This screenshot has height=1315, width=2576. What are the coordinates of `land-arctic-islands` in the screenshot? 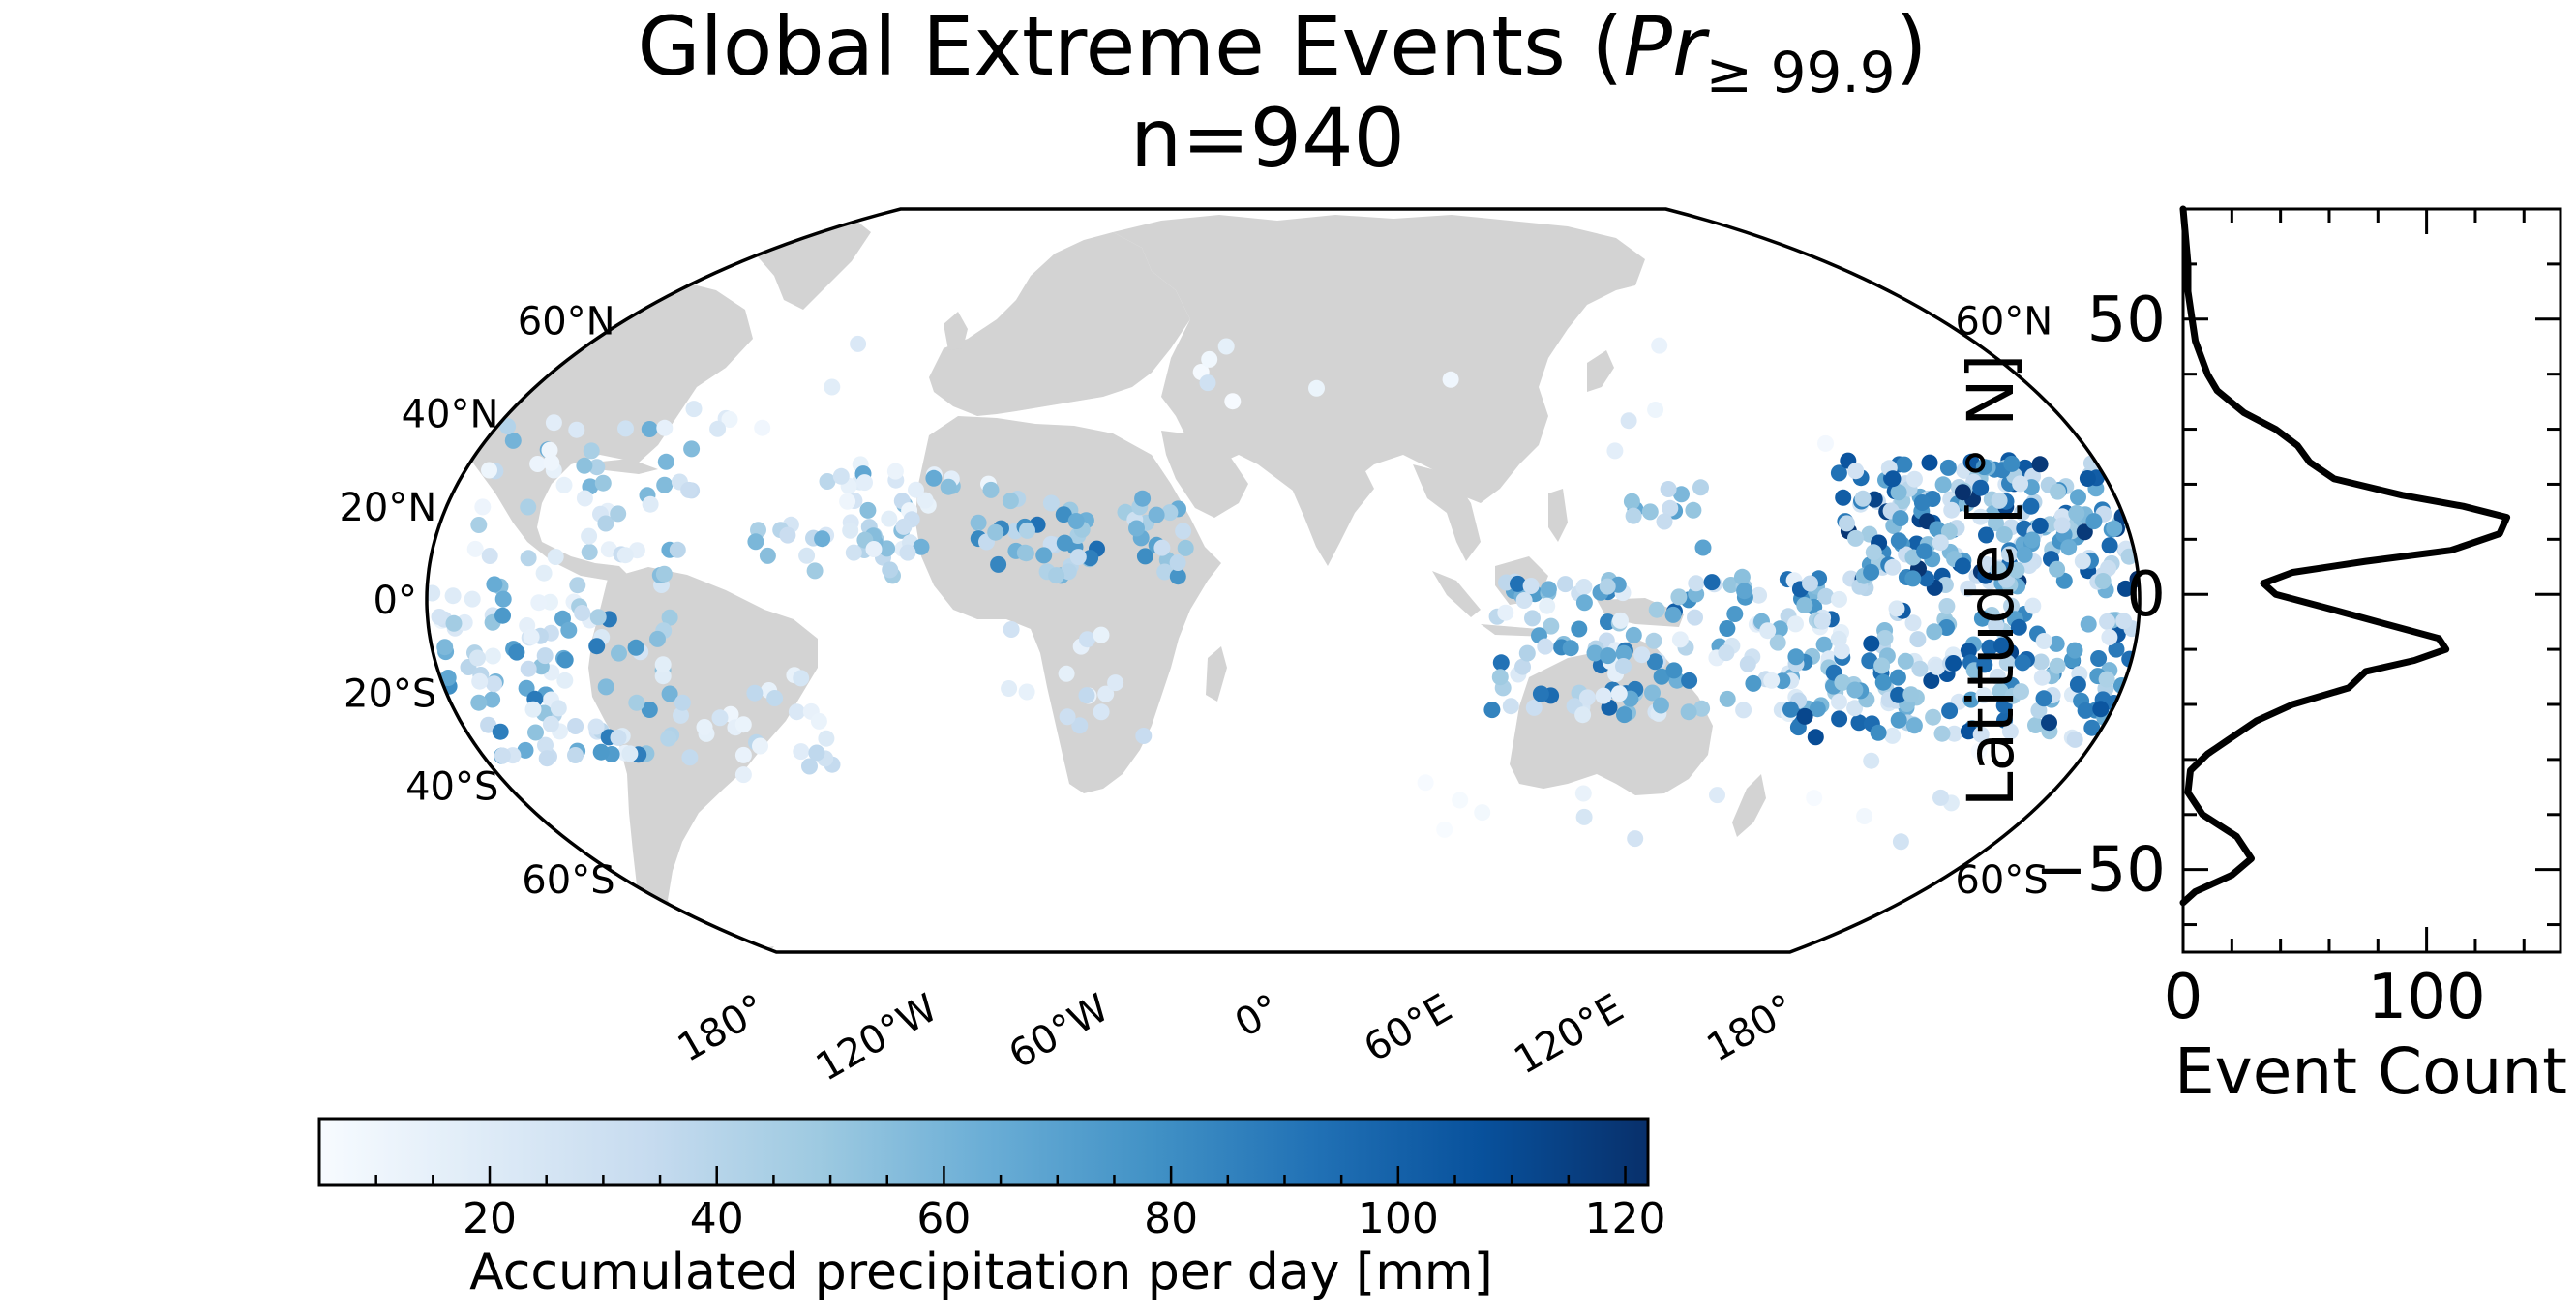 It's located at (609, 222).